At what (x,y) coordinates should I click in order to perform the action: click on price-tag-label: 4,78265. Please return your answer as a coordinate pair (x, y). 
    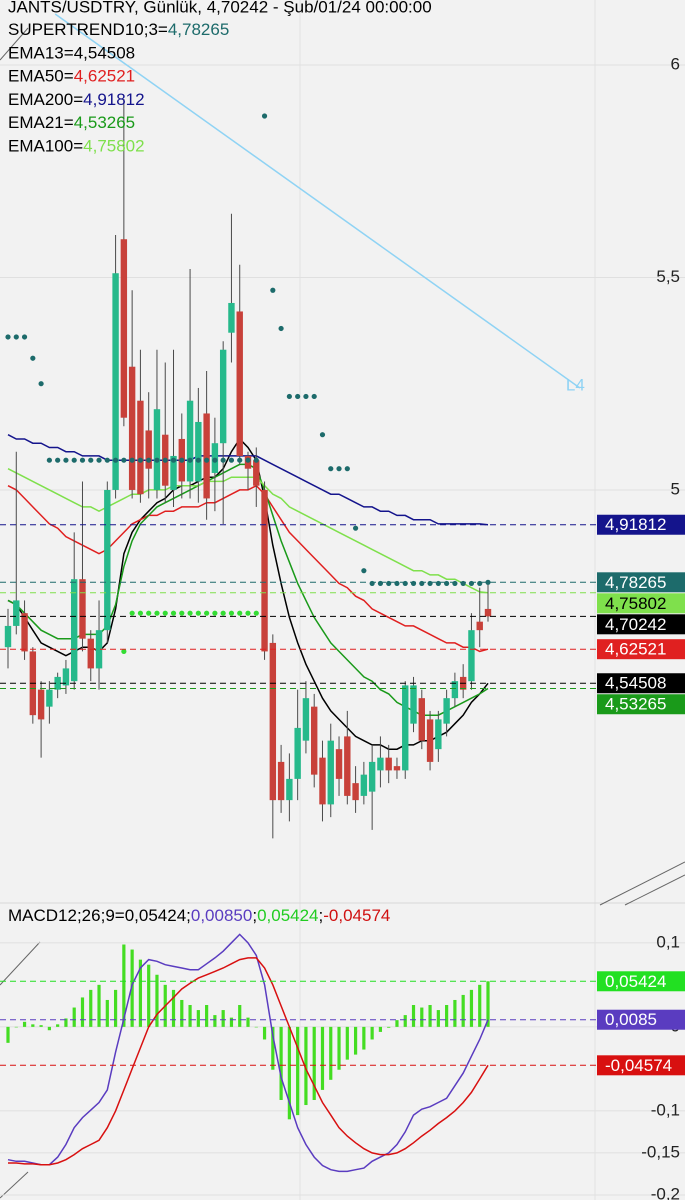
    Looking at the image, I should click on (635, 582).